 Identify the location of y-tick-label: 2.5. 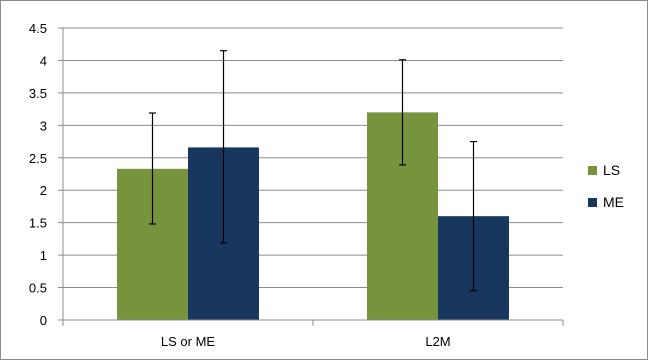
(38, 158).